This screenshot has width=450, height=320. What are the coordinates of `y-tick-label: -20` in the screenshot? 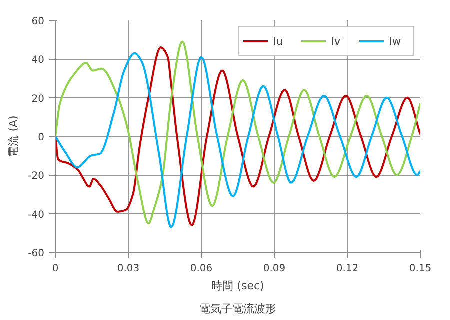 It's located at (36, 176).